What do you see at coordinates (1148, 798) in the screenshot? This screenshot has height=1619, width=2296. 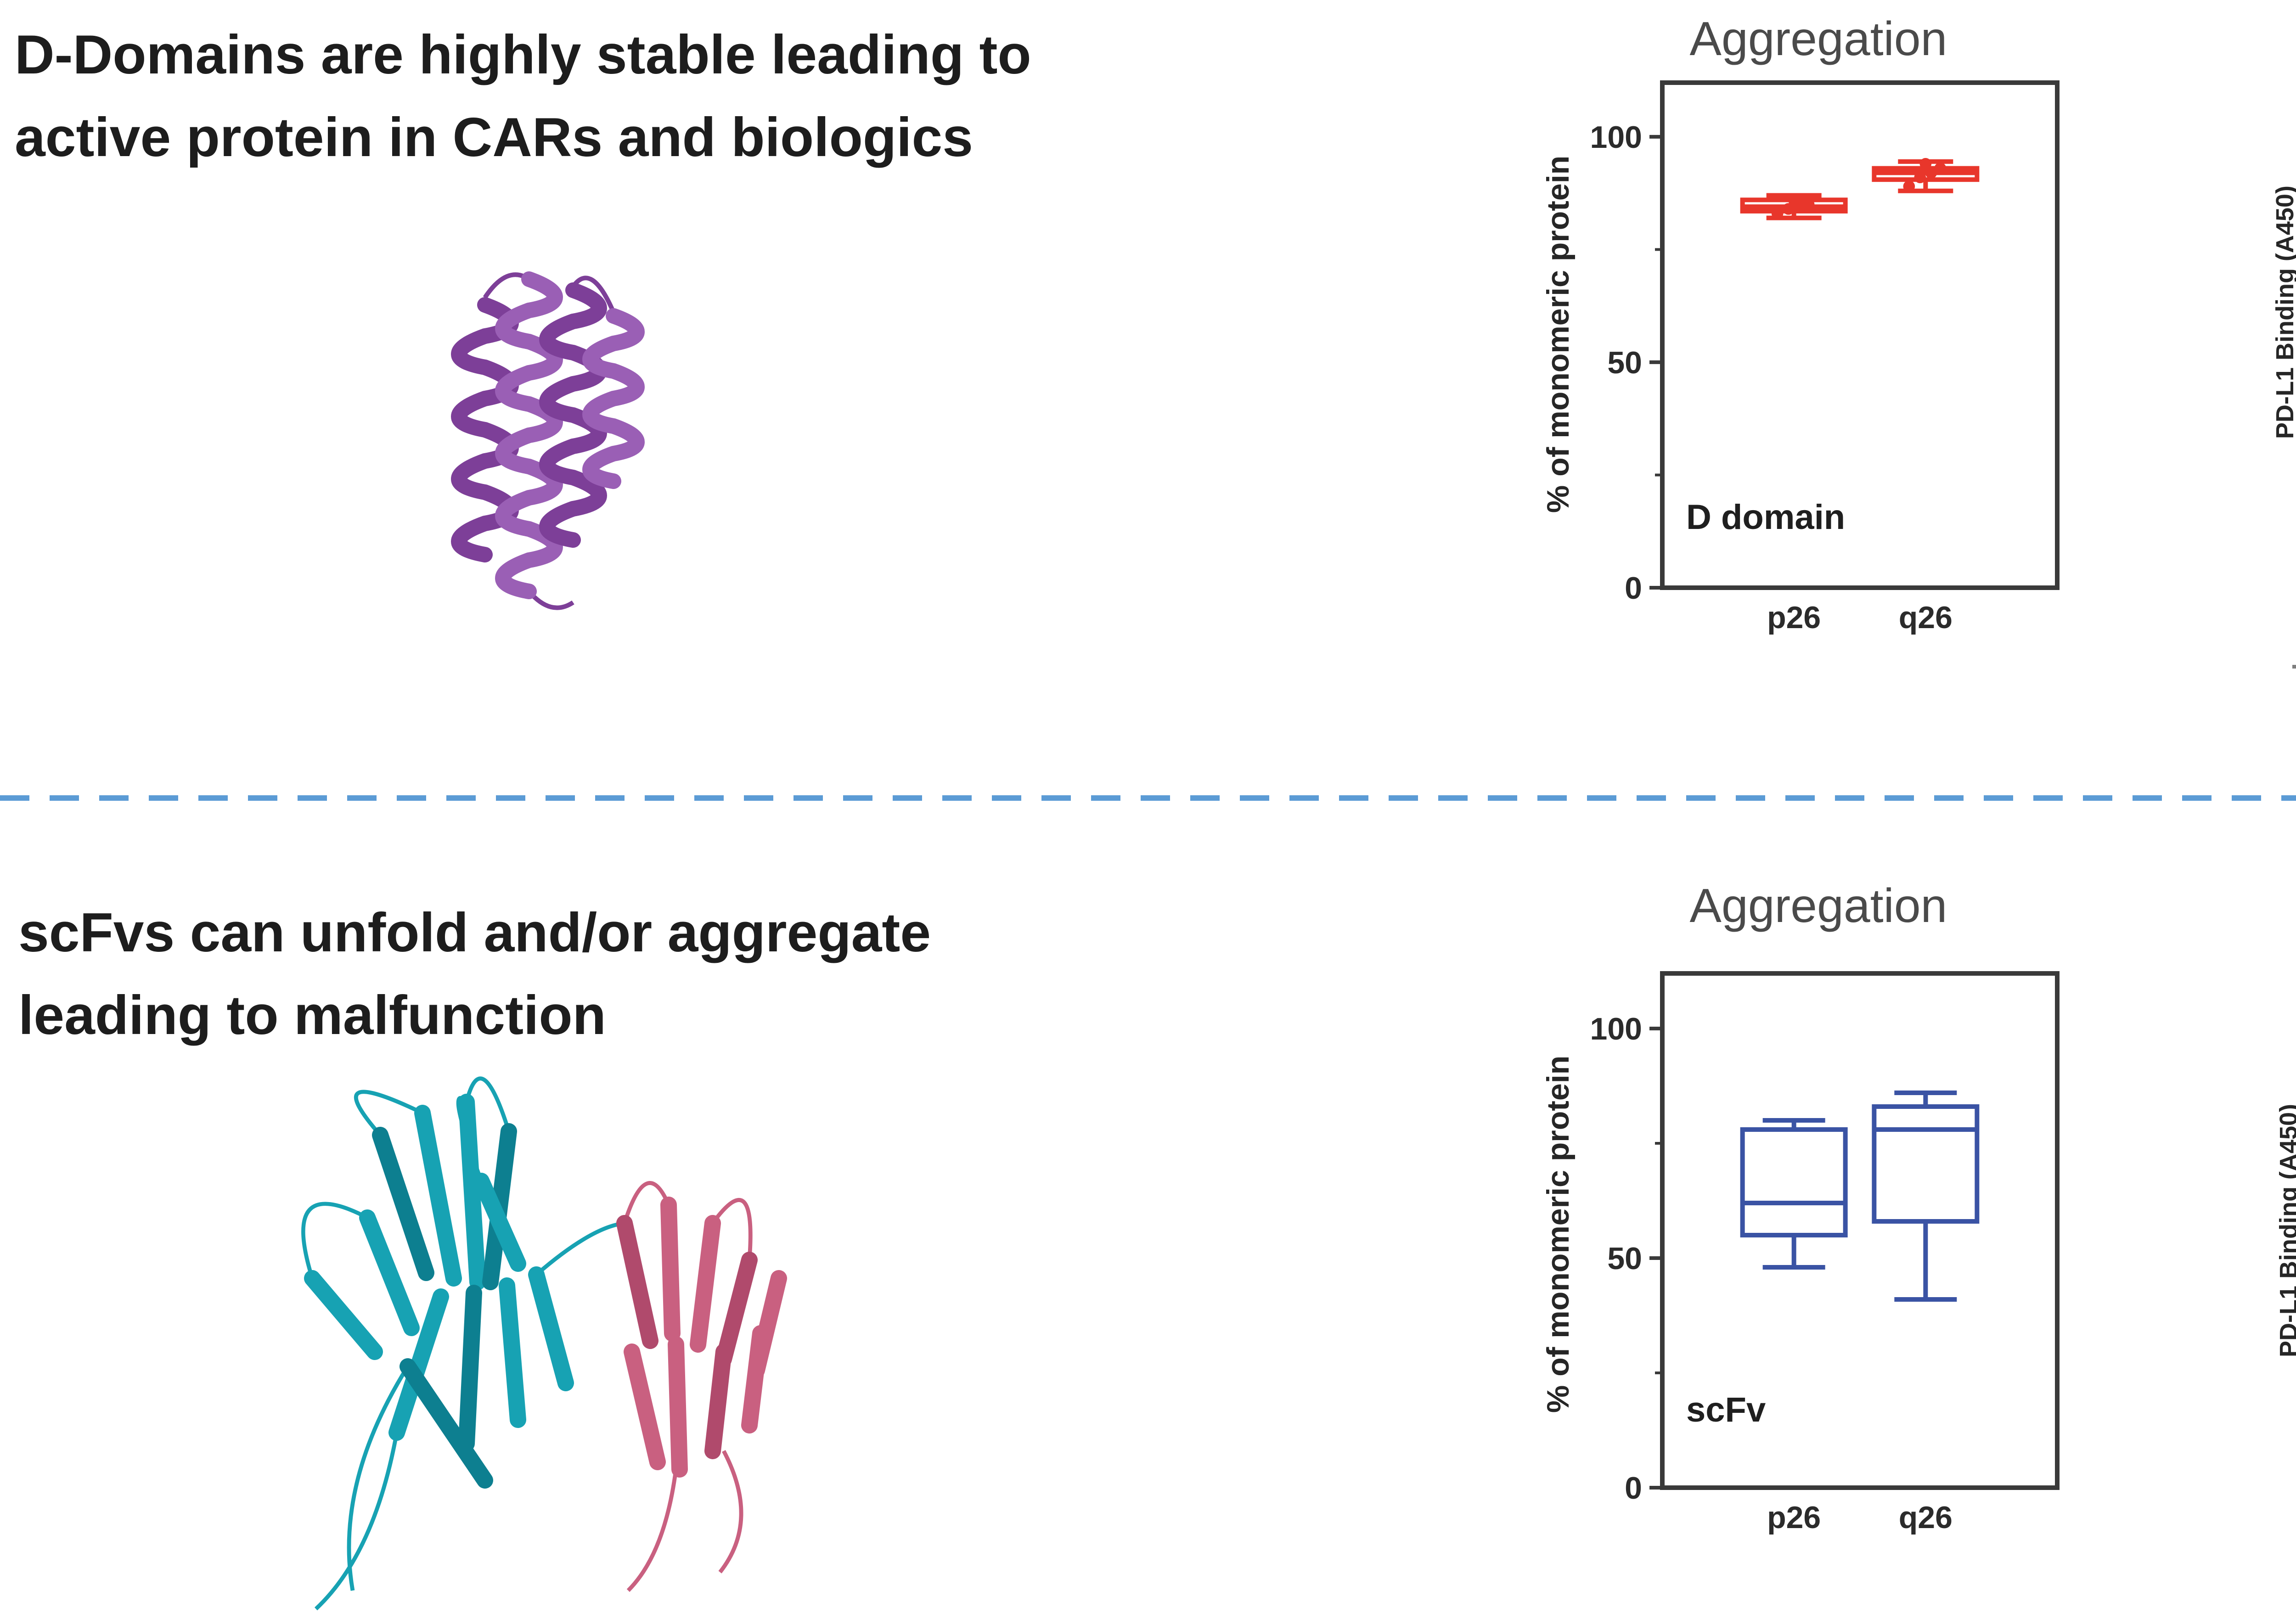 I see `section-divider` at bounding box center [1148, 798].